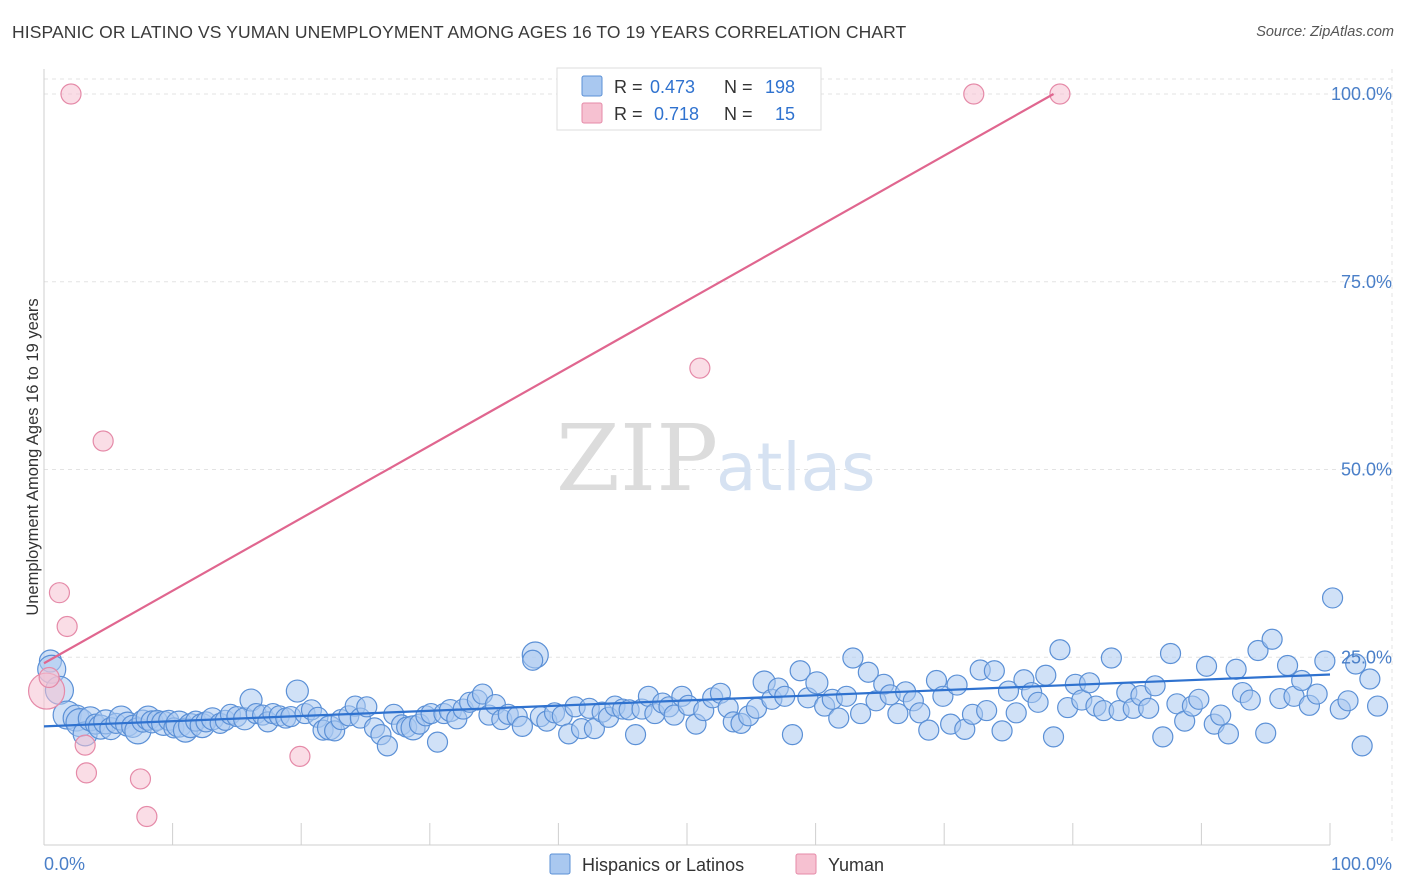 The image size is (1406, 892). What do you see at coordinates (676, 114) in the screenshot?
I see `legend-r-value-2: 0.718` at bounding box center [676, 114].